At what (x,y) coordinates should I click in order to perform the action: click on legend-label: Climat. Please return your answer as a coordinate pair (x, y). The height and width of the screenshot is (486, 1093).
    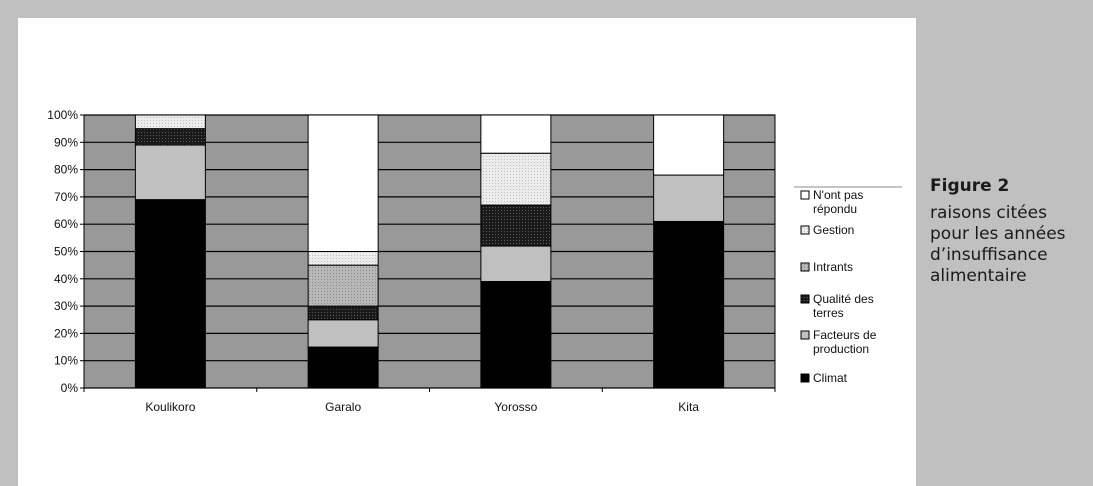
    Looking at the image, I should click on (830, 378).